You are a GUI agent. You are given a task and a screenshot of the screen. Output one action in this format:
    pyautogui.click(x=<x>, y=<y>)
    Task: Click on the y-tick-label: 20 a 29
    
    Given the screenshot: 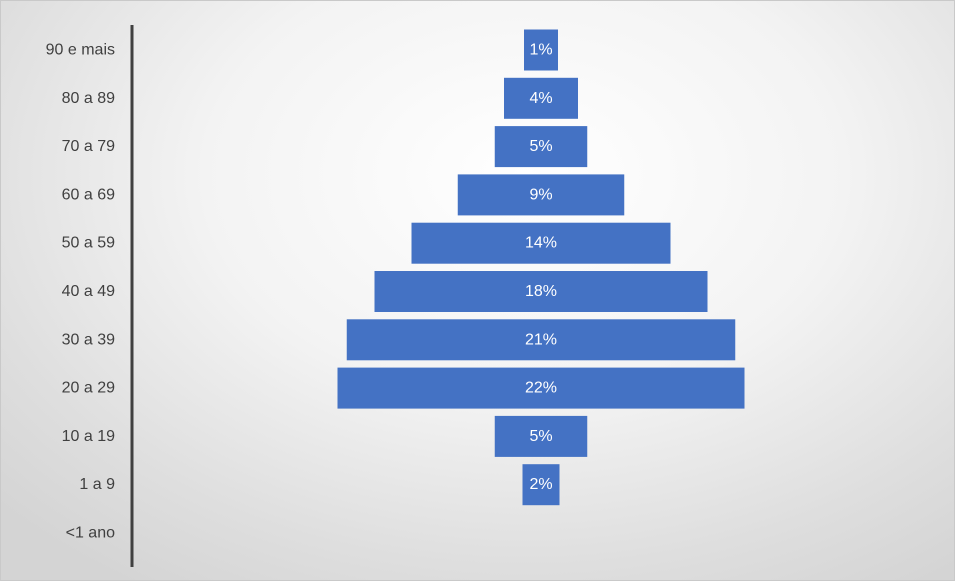 What is the action you would take?
    pyautogui.click(x=88, y=388)
    